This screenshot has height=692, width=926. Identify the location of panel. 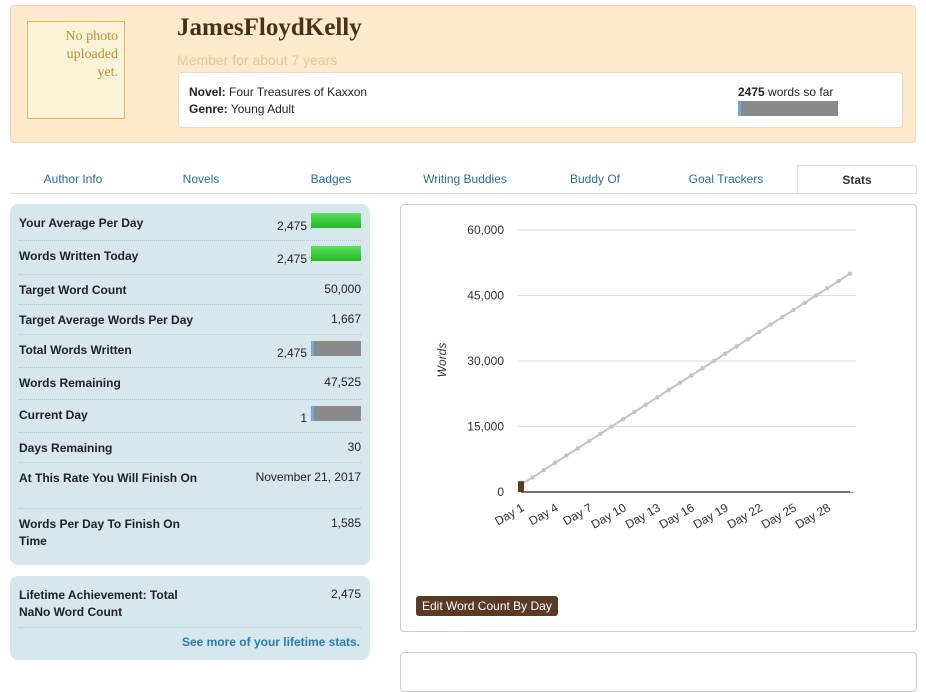
(658, 672).